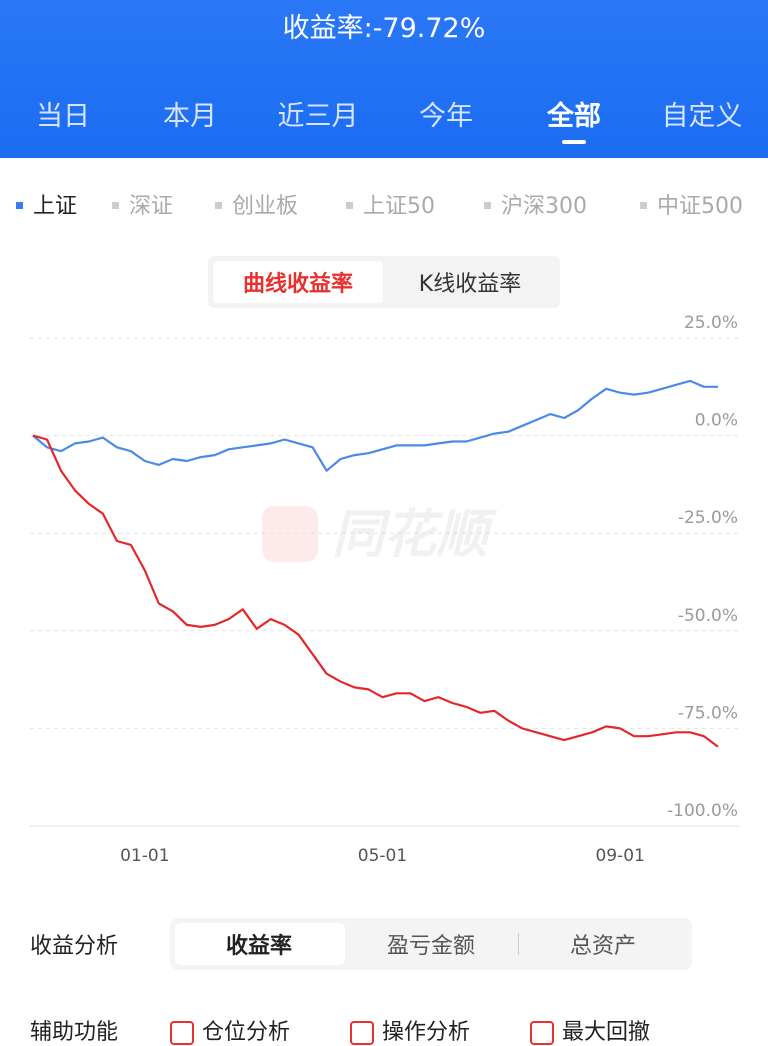 The image size is (768, 1046). I want to click on y-tick-label: -100.0%, so click(702, 811).